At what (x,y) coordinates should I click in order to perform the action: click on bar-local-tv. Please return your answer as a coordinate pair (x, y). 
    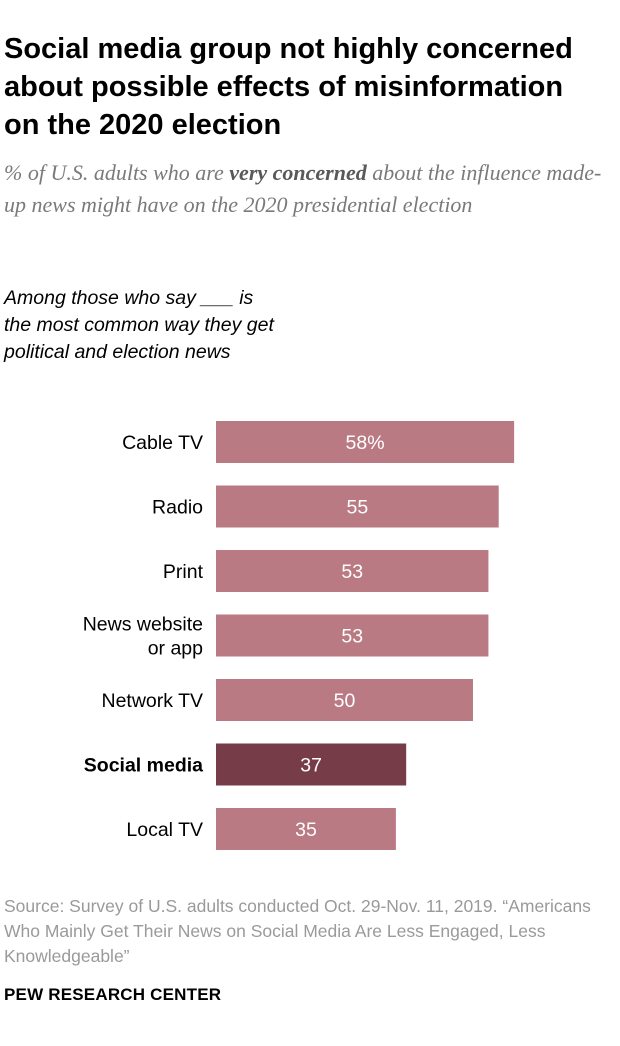
    Looking at the image, I should click on (306, 829).